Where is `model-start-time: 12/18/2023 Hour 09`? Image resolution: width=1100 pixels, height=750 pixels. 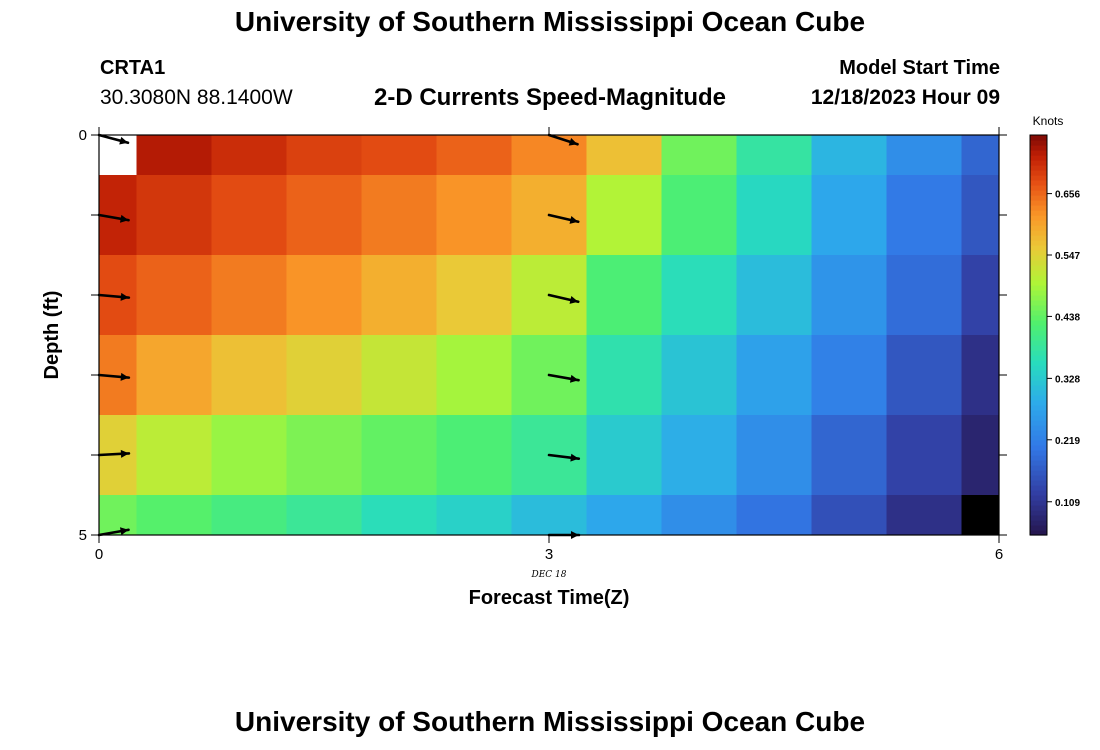
model-start-time: 12/18/2023 Hour 09 is located at coordinates (905, 97).